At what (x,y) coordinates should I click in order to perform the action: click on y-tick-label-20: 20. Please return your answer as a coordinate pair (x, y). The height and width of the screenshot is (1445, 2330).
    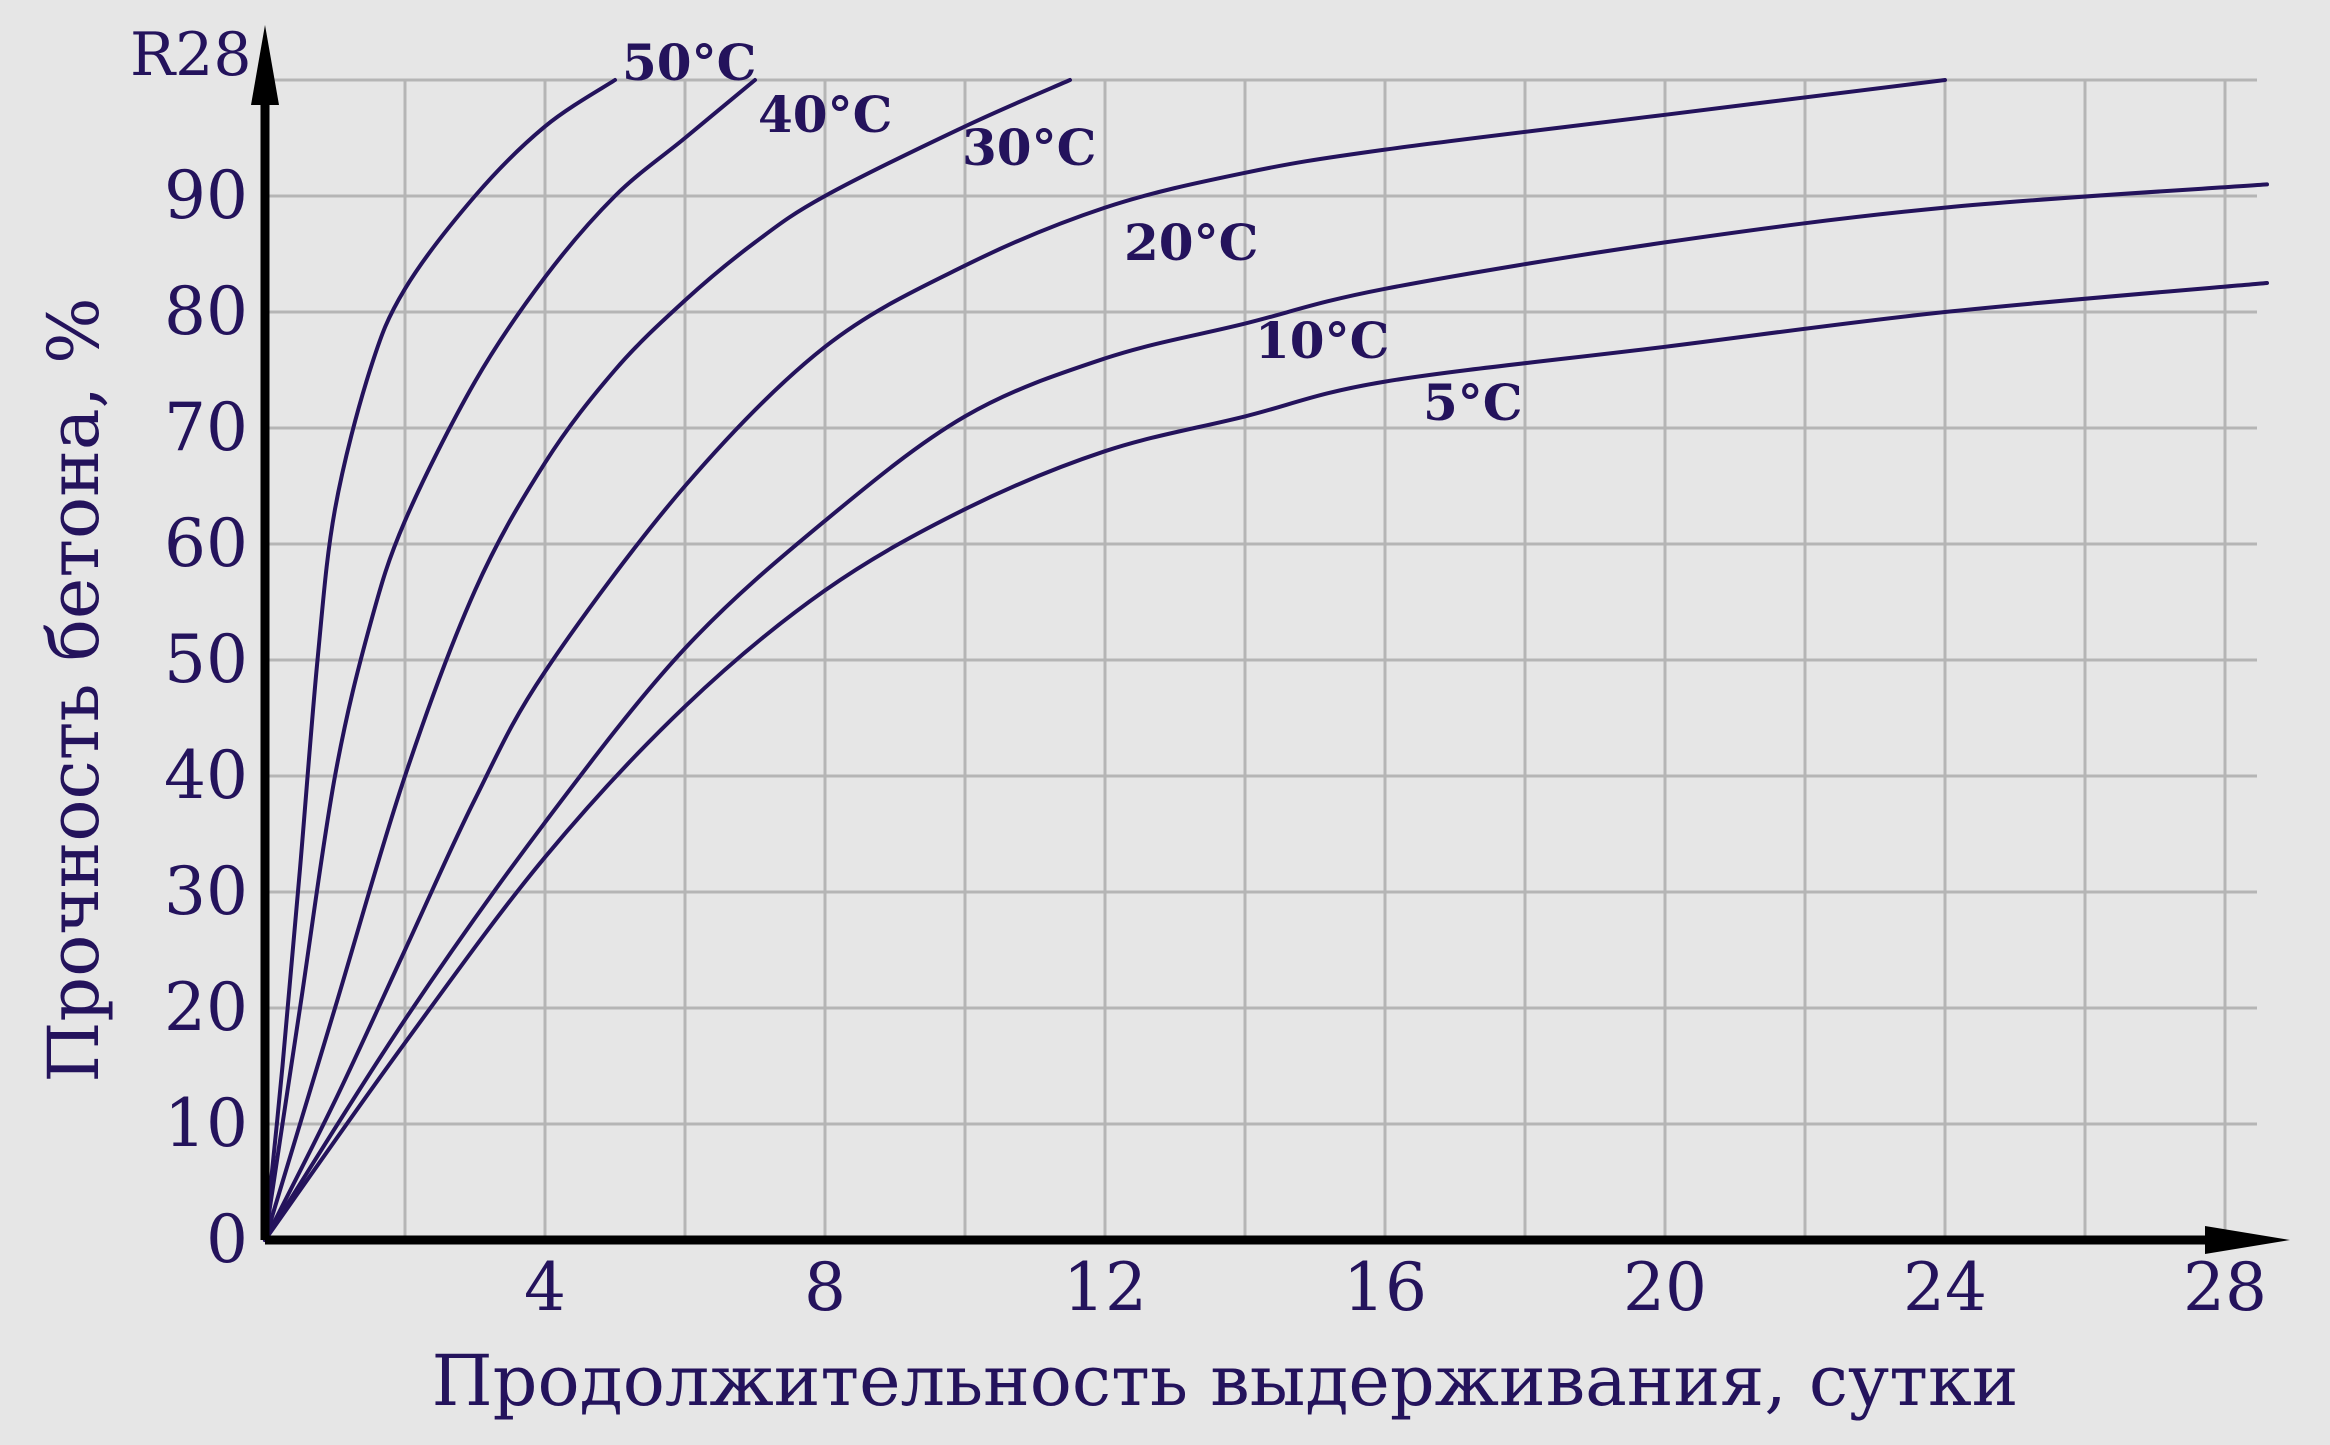
    Looking at the image, I should click on (206, 1007).